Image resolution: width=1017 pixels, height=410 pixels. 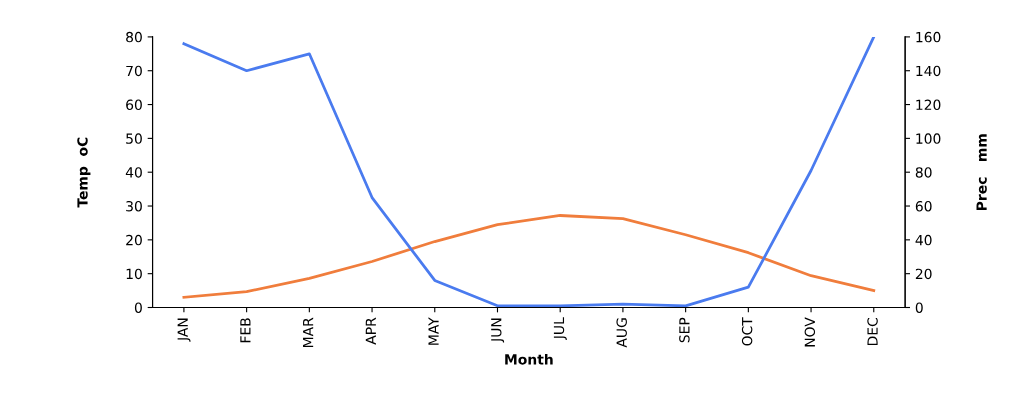 What do you see at coordinates (684, 330) in the screenshot?
I see `x-tick-label: SEP` at bounding box center [684, 330].